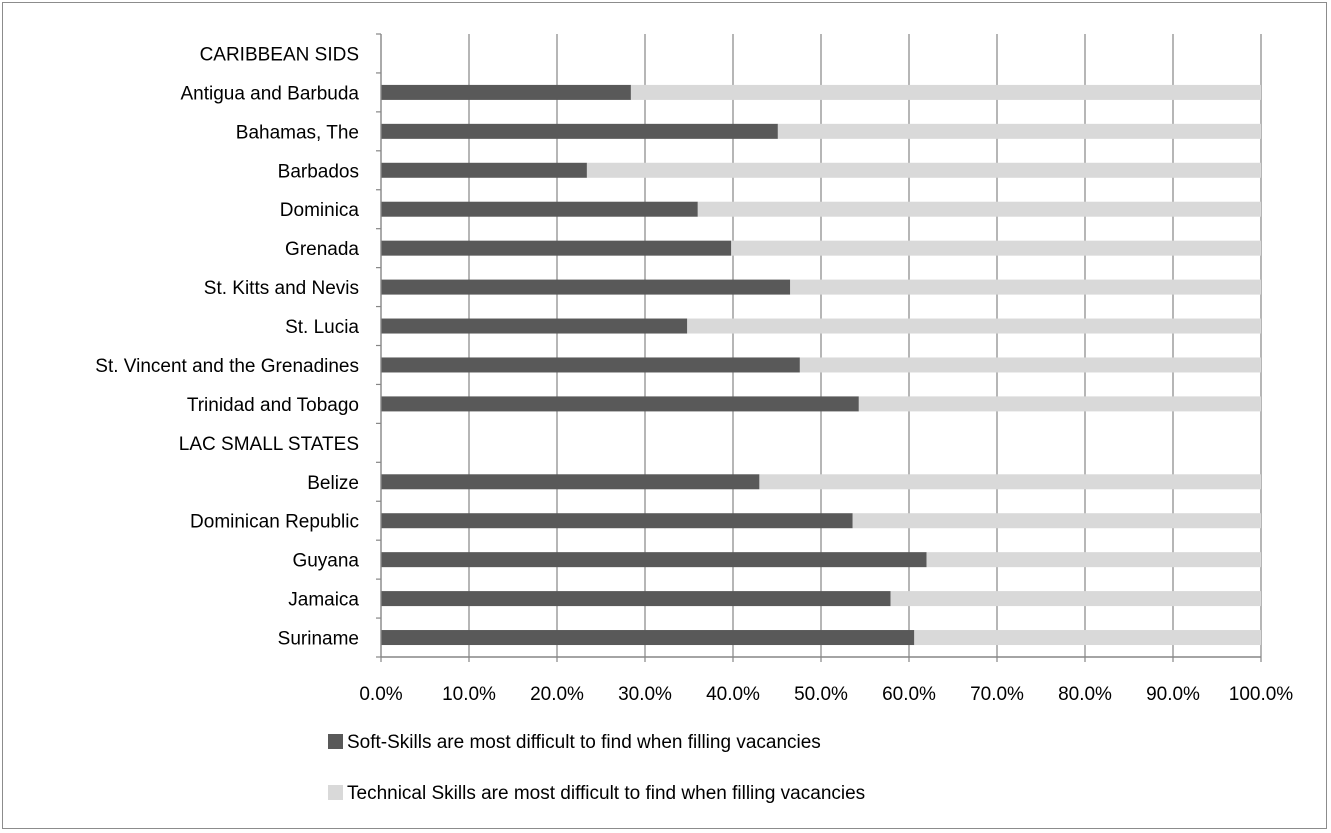  I want to click on category-label: CARIBBEAN SIDS, so click(279, 54).